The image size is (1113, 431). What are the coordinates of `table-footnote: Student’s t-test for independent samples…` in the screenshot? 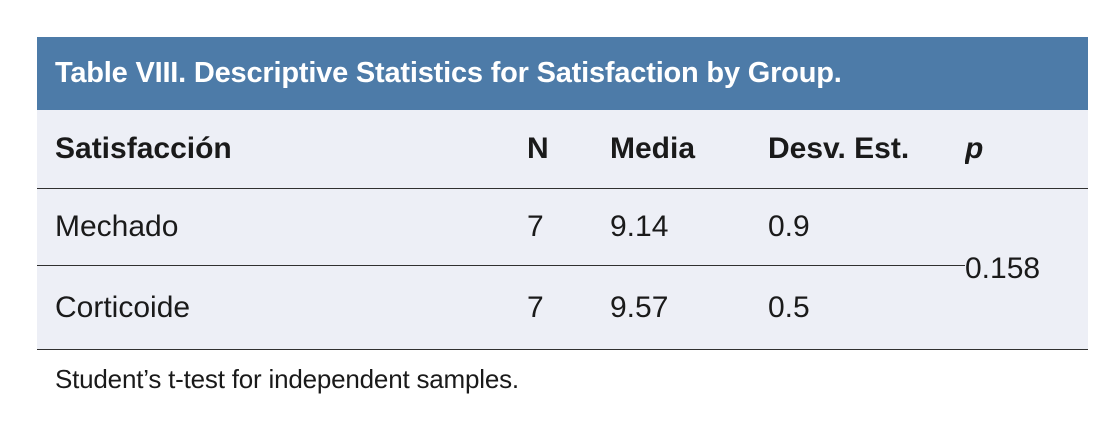 It's located at (287, 379).